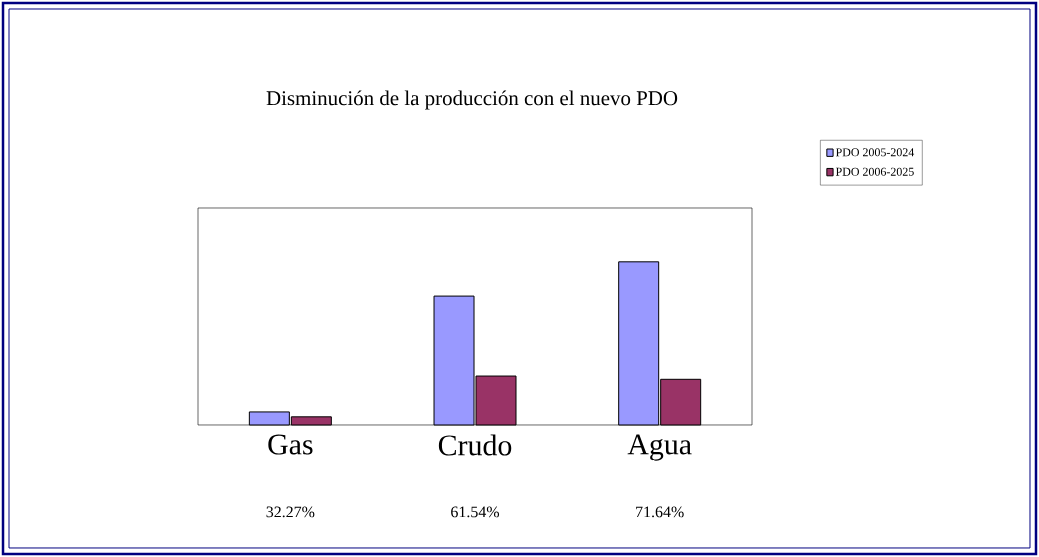 The height and width of the screenshot is (557, 1039). What do you see at coordinates (475, 512) in the screenshot?
I see `text: 61.54%` at bounding box center [475, 512].